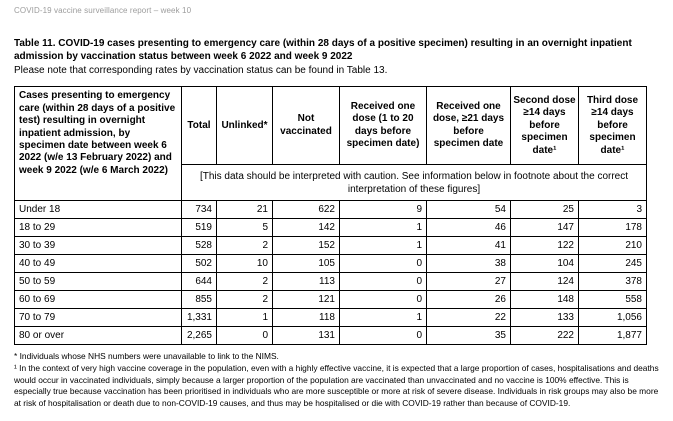 The width and height of the screenshot is (673, 421). What do you see at coordinates (199, 126) in the screenshot?
I see `column-header-total: Total` at bounding box center [199, 126].